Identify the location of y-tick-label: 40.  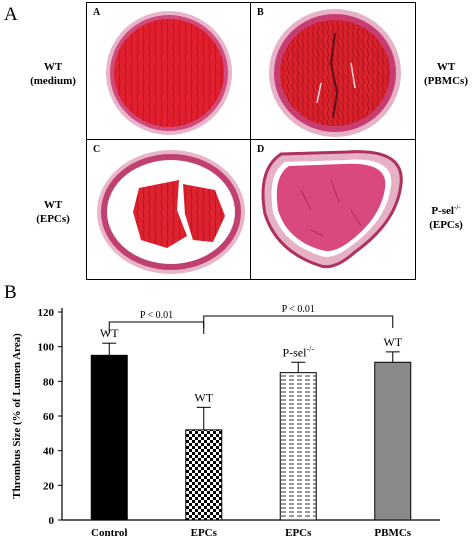
(49, 452).